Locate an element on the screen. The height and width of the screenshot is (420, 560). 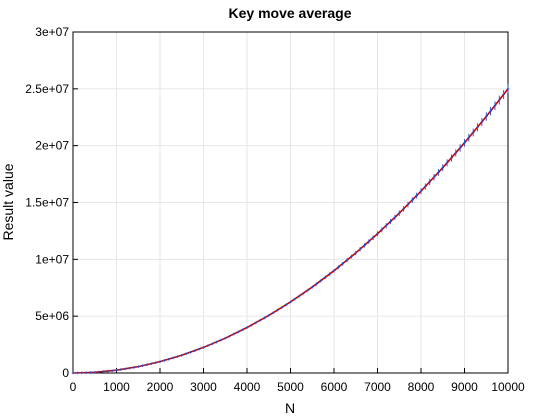
x-tick-label: 3000 is located at coordinates (203, 387).